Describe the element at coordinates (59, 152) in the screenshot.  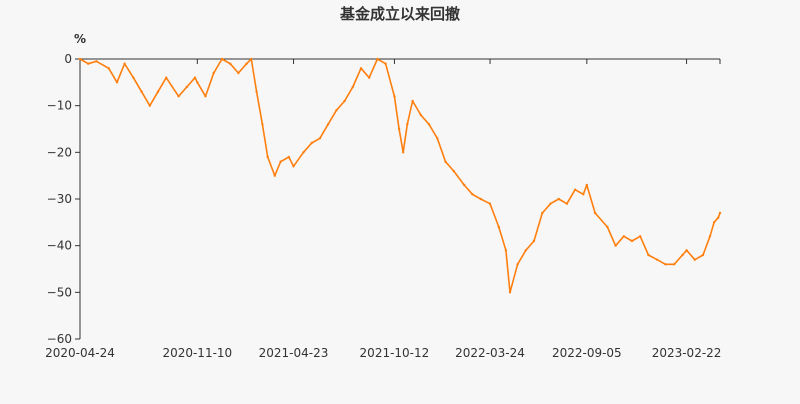
I see `y-tick-label: −20` at that location.